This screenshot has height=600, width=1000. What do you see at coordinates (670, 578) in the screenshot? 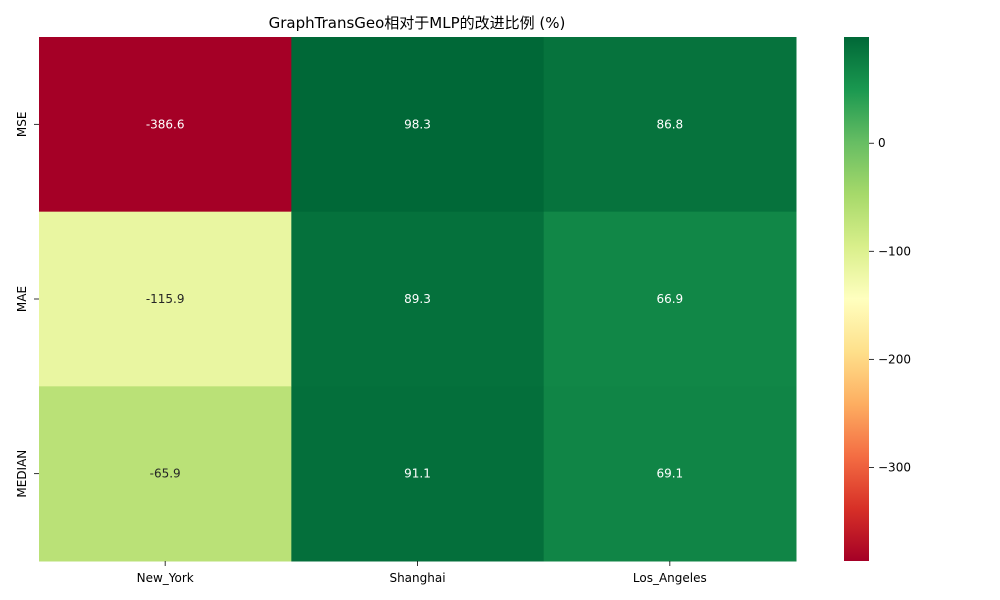
I see `x-tick-label: Los_Angeles` at bounding box center [670, 578].